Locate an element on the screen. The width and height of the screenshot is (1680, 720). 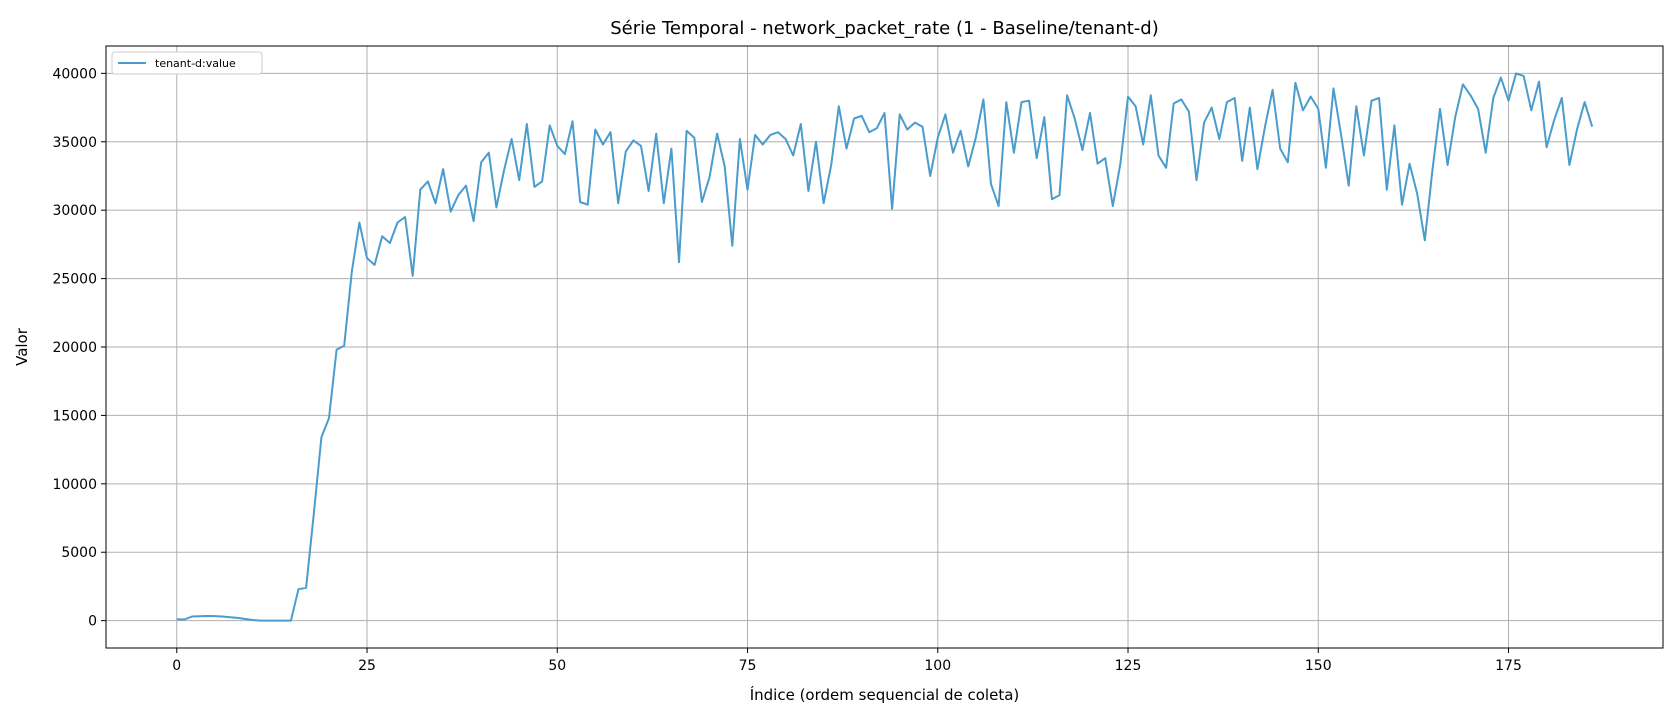
x-axis: 0 25 50 75 100 125 150 175 is located at coordinates (847, 661).